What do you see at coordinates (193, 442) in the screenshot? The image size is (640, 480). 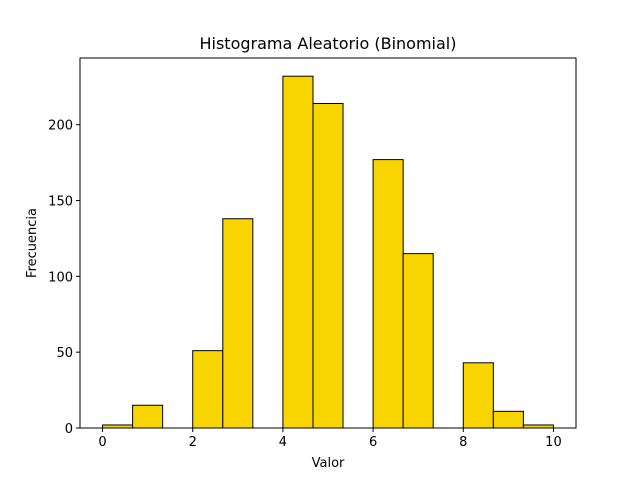 I see `x-tick-label: 2` at bounding box center [193, 442].